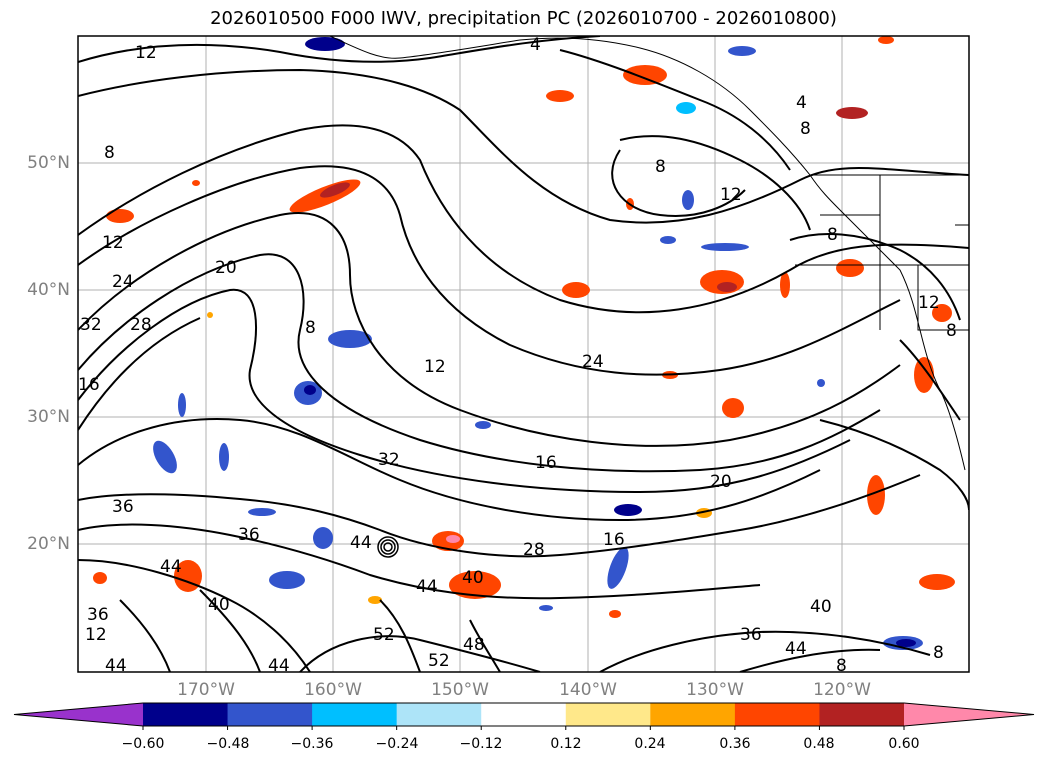 Image resolution: width=1047 pixels, height=765 pixels. Describe the element at coordinates (123, 507) in the screenshot. I see `contour-label: 36` at that location.